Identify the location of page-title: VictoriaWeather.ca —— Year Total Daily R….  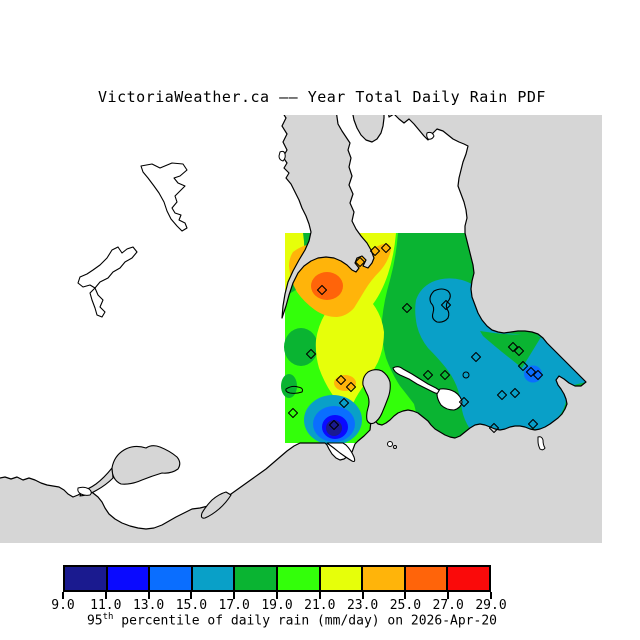
(322, 97).